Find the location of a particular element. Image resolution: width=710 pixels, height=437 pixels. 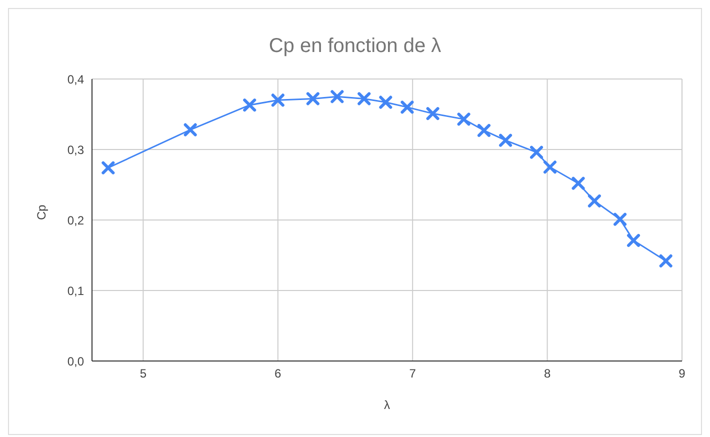

y-tick-label: 0,1 is located at coordinates (75, 291).